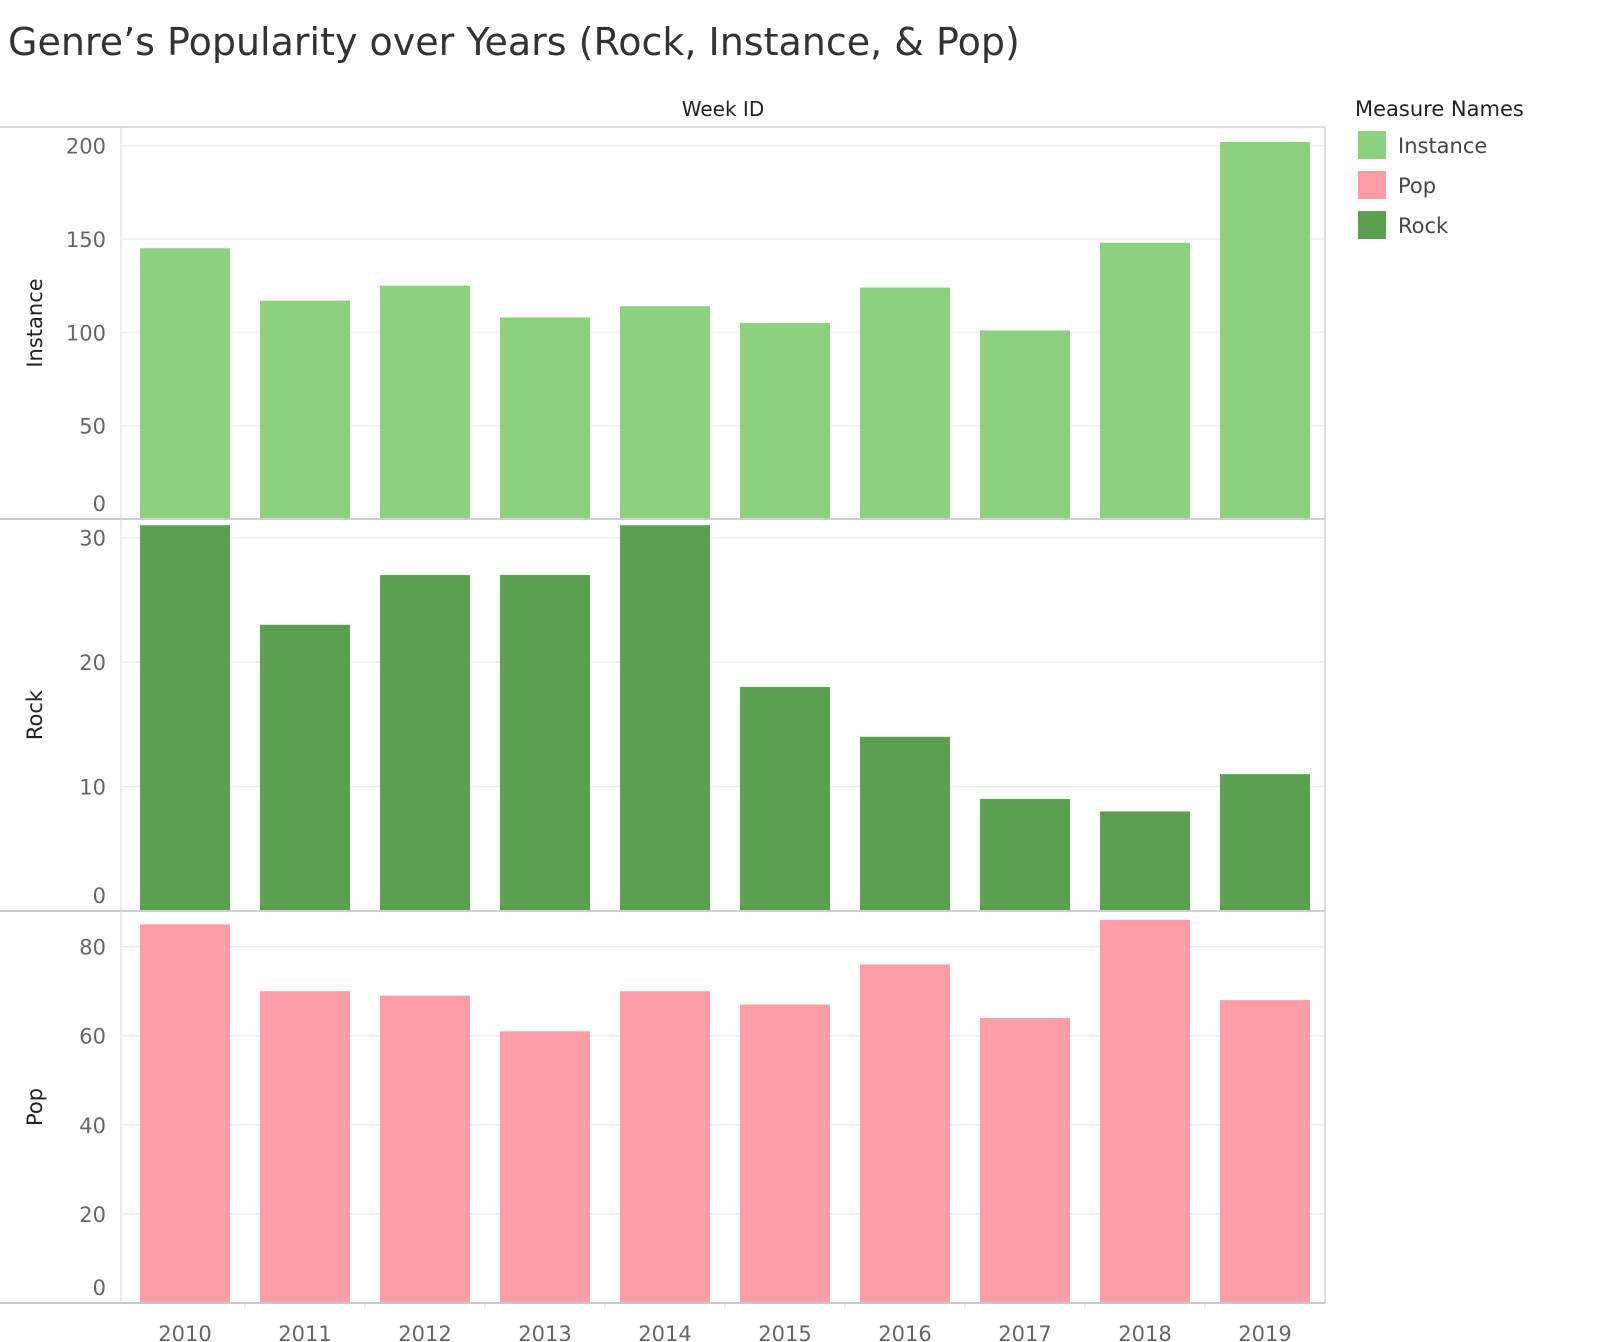 The image size is (1624, 1342). I want to click on legend-item-rock: Rock, so click(1403, 225).